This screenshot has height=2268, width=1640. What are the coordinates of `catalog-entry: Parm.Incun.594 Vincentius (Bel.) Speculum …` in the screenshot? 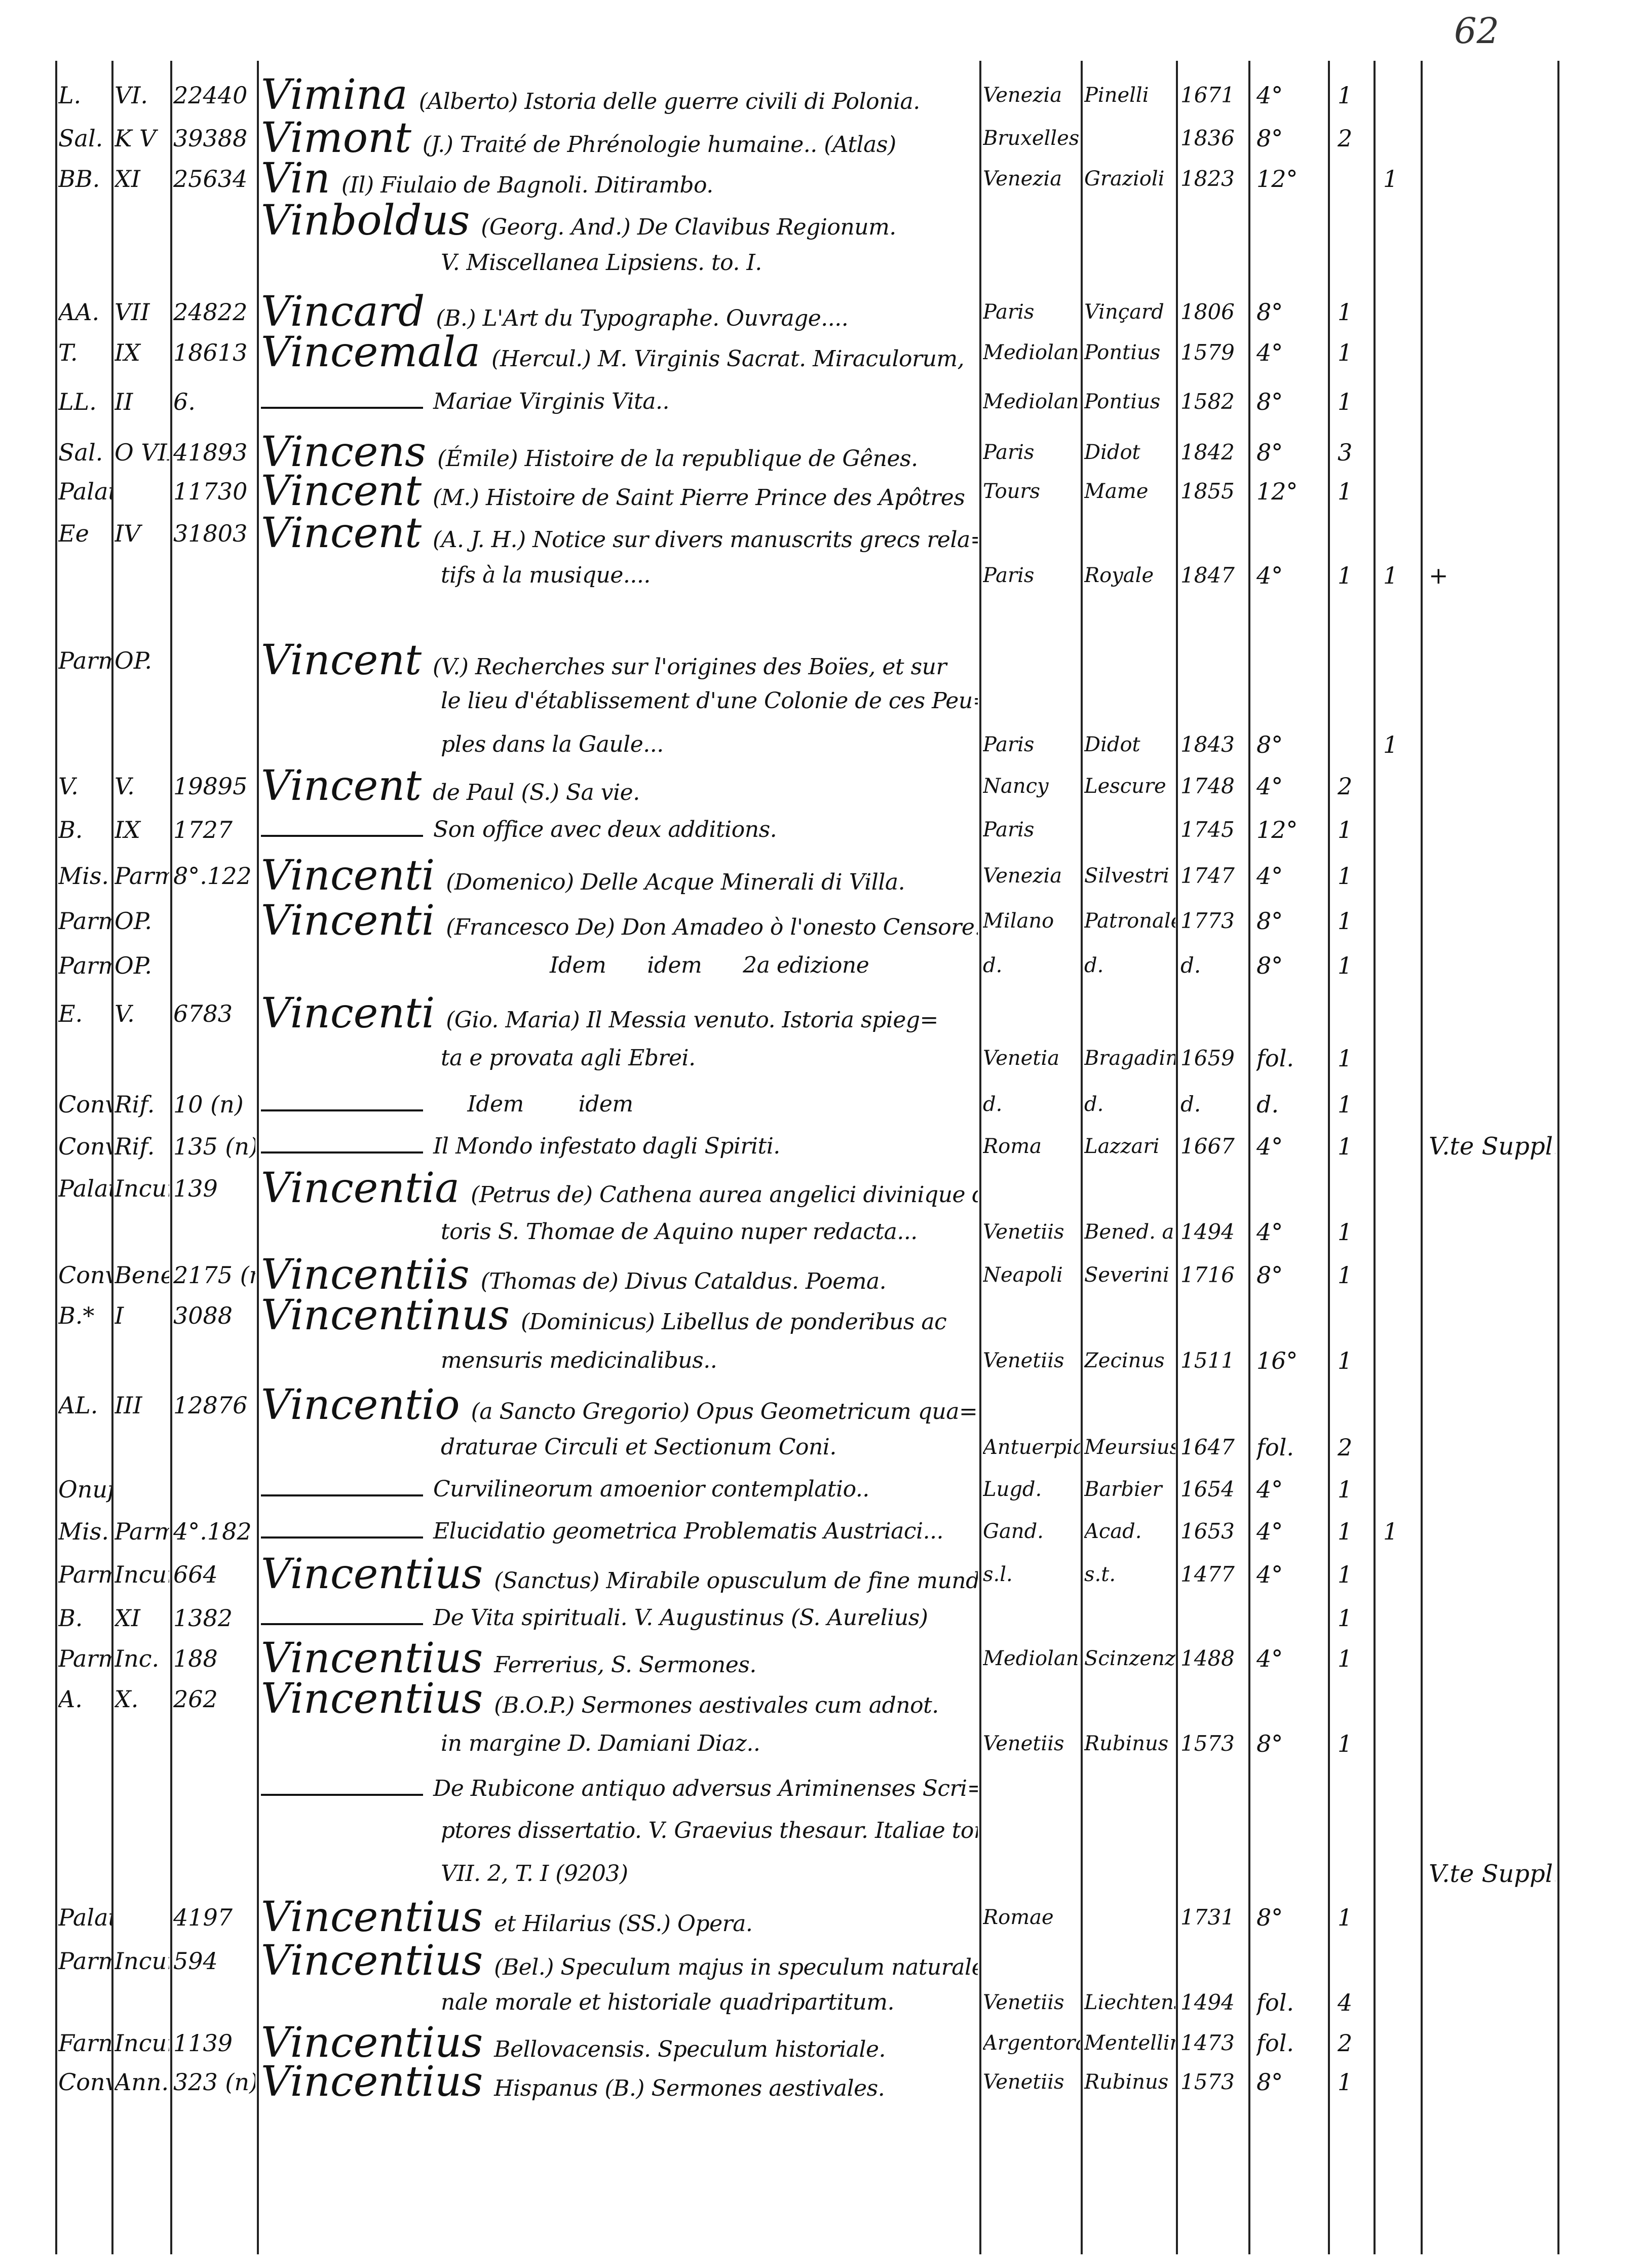 It's located at (820, 1961).